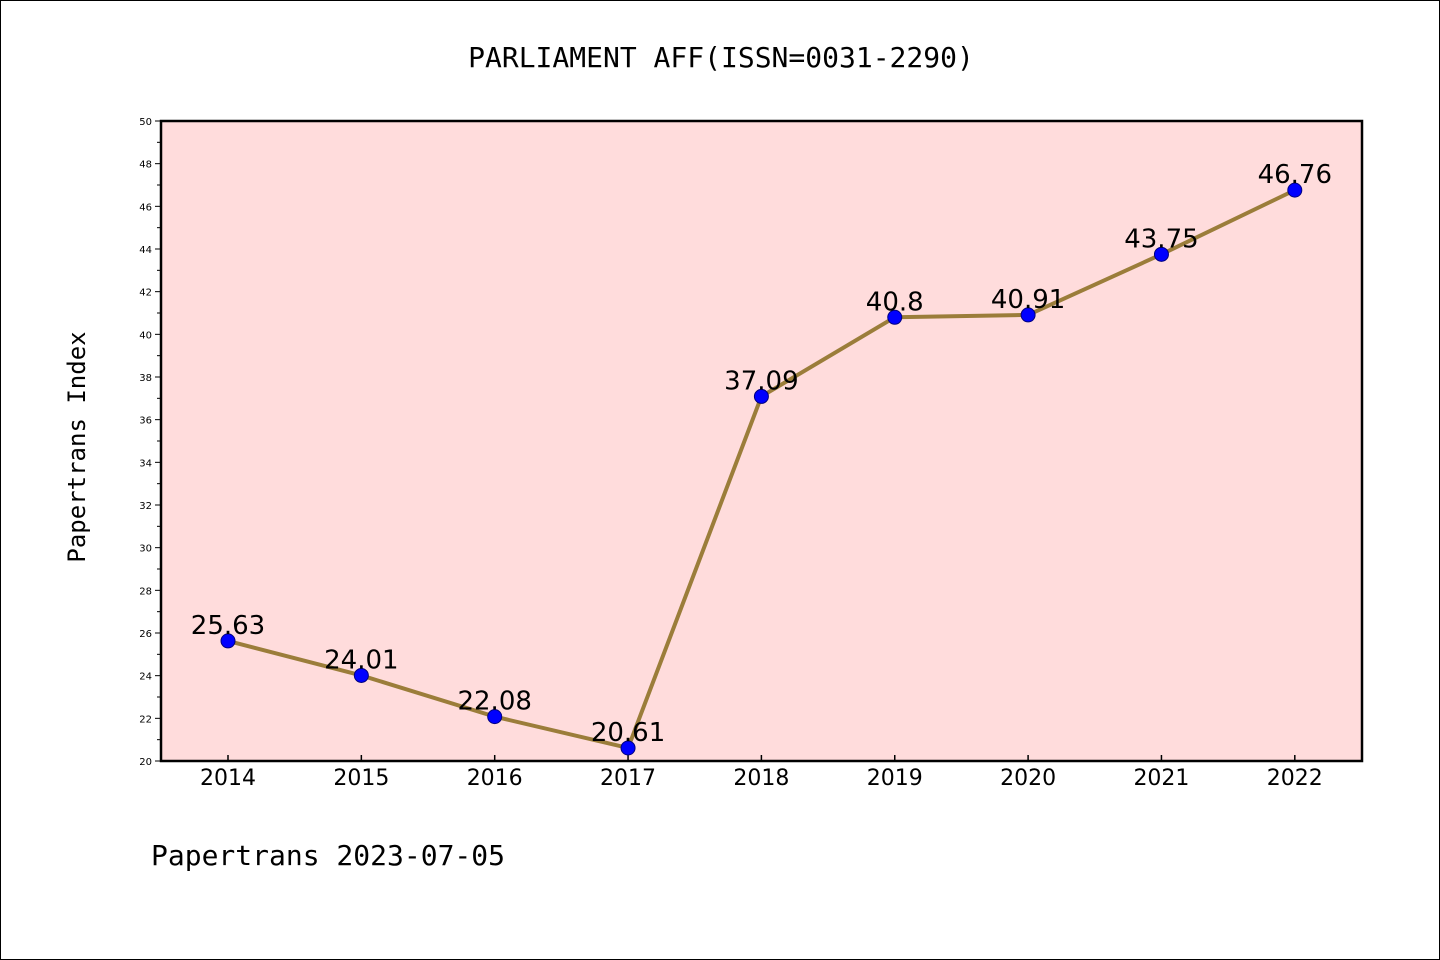  What do you see at coordinates (1161, 239) in the screenshot?
I see `data-label: 43.75` at bounding box center [1161, 239].